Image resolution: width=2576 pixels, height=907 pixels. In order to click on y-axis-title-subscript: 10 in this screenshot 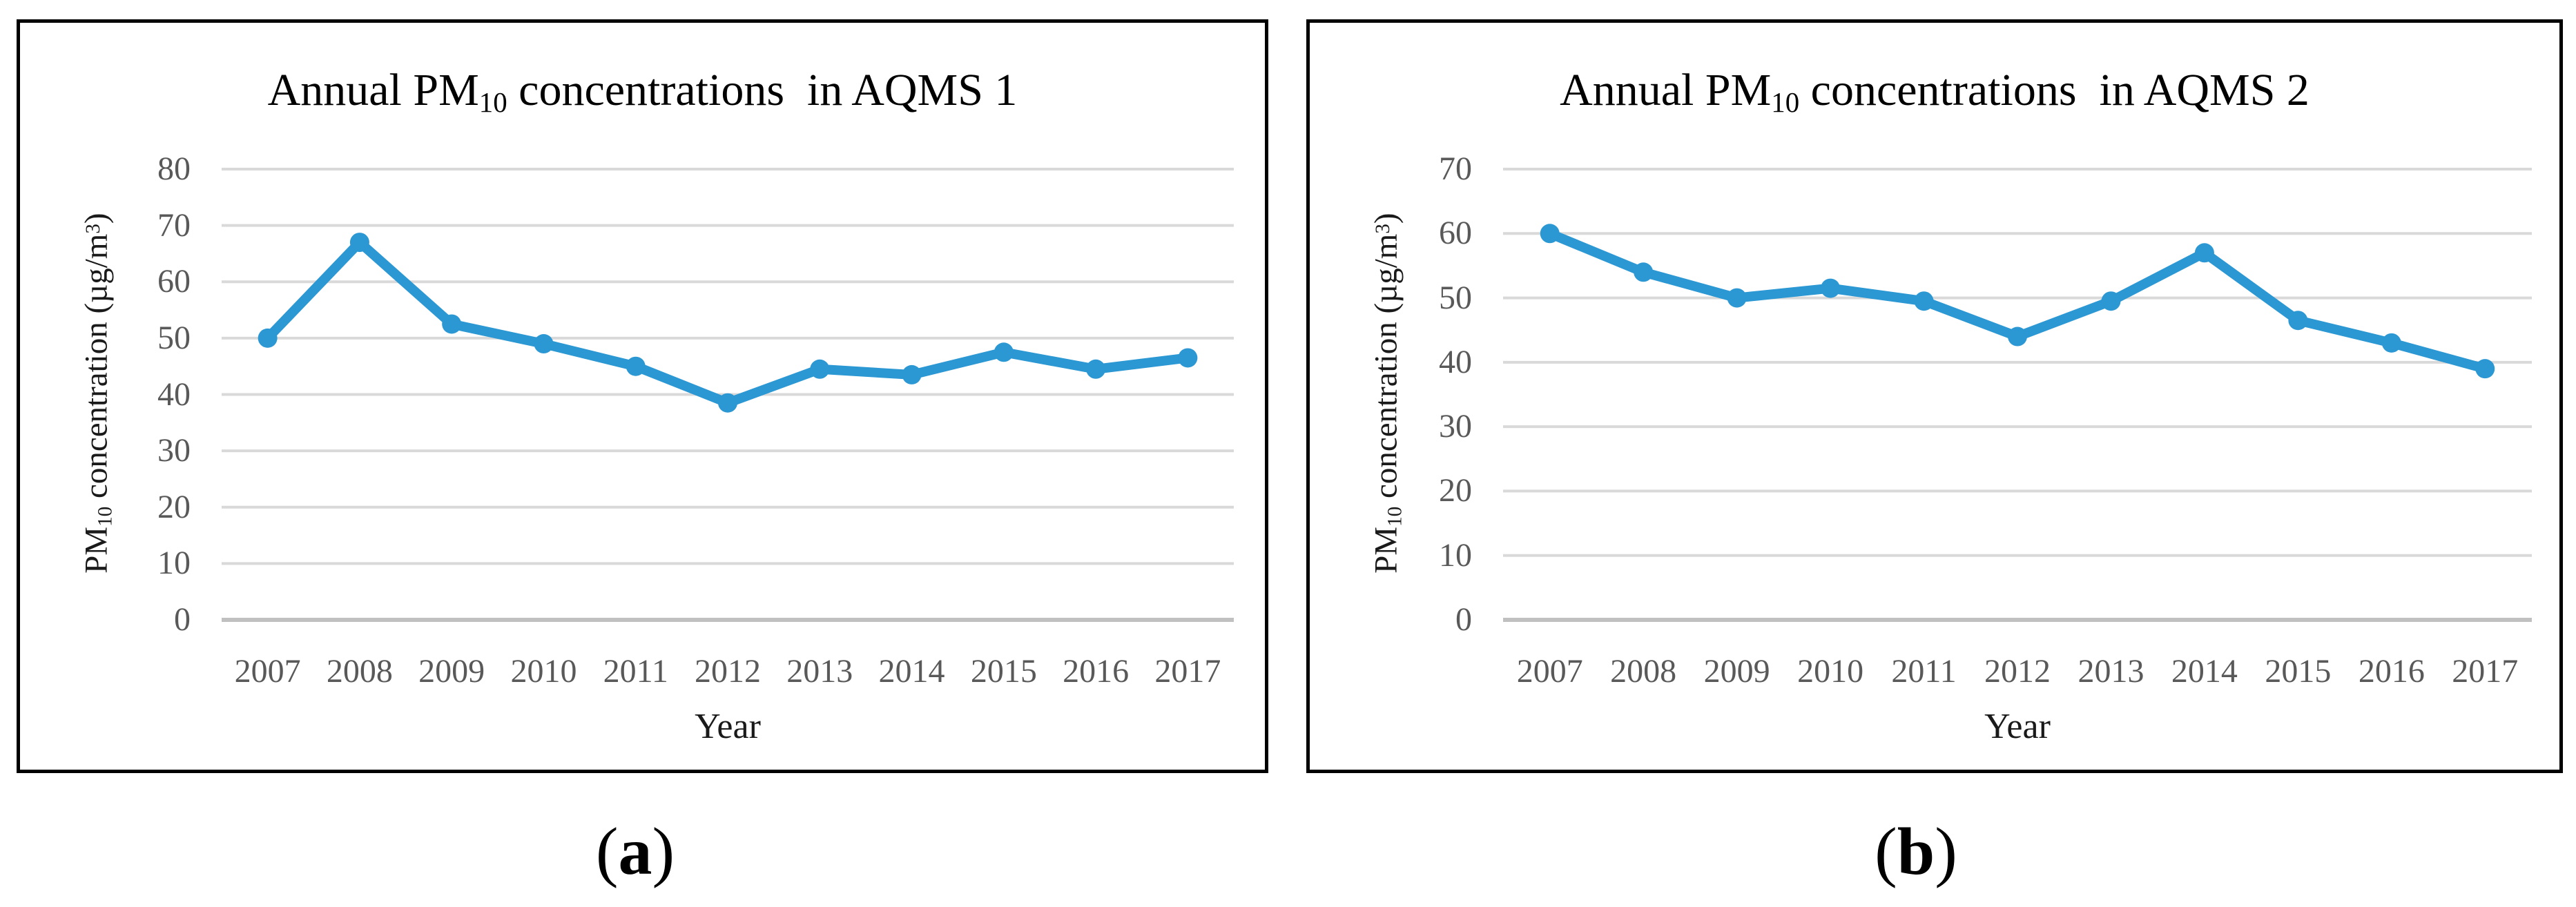, I will do `click(1395, 516)`.